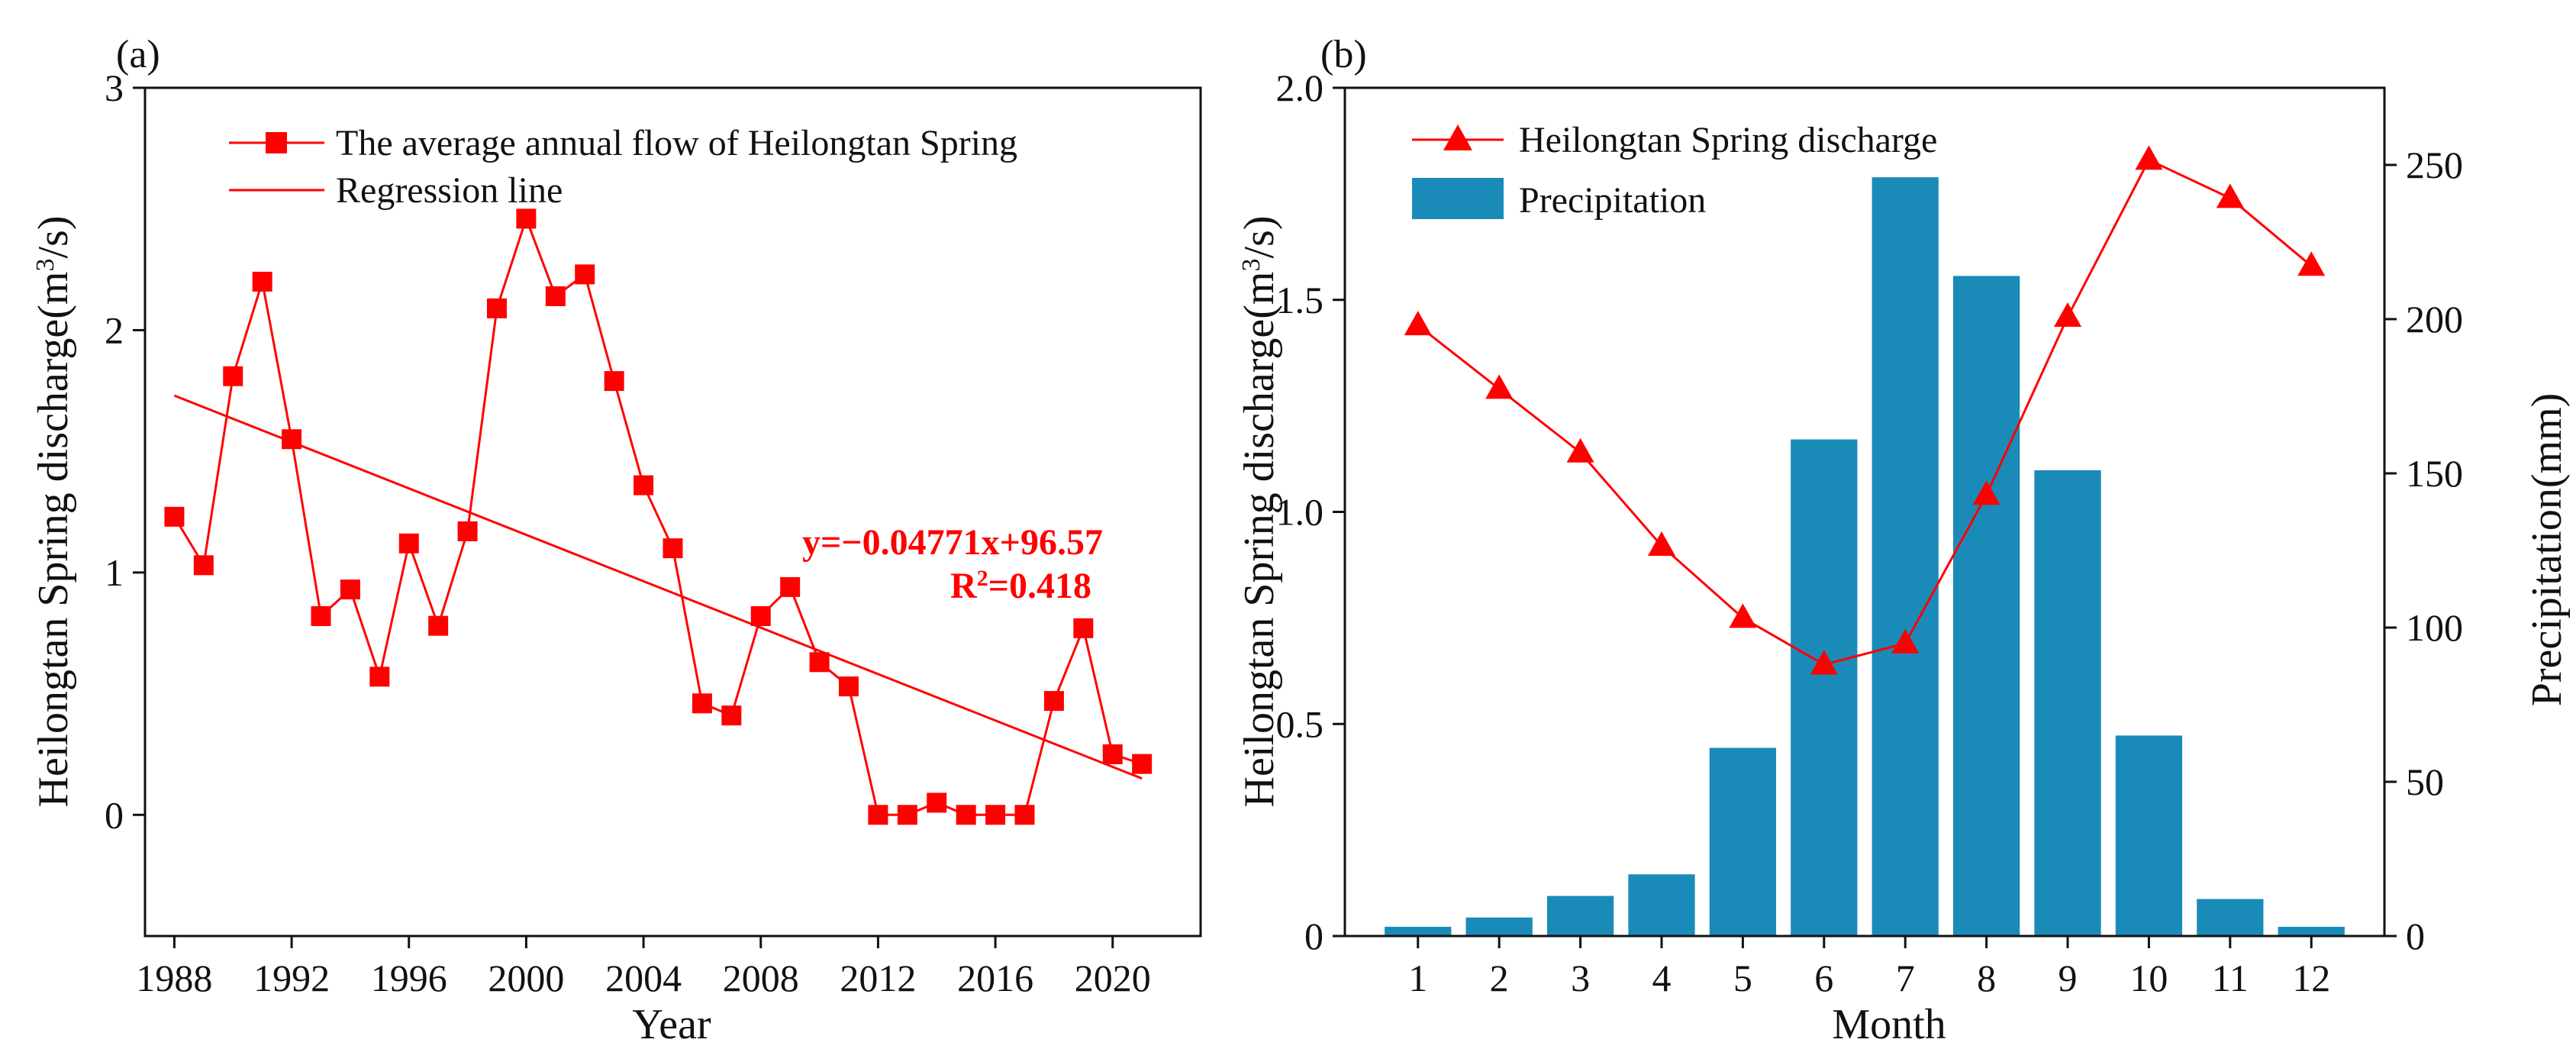 The image size is (2576, 1062). I want to click on panel-a-x-tick-label: 2016, so click(995, 978).